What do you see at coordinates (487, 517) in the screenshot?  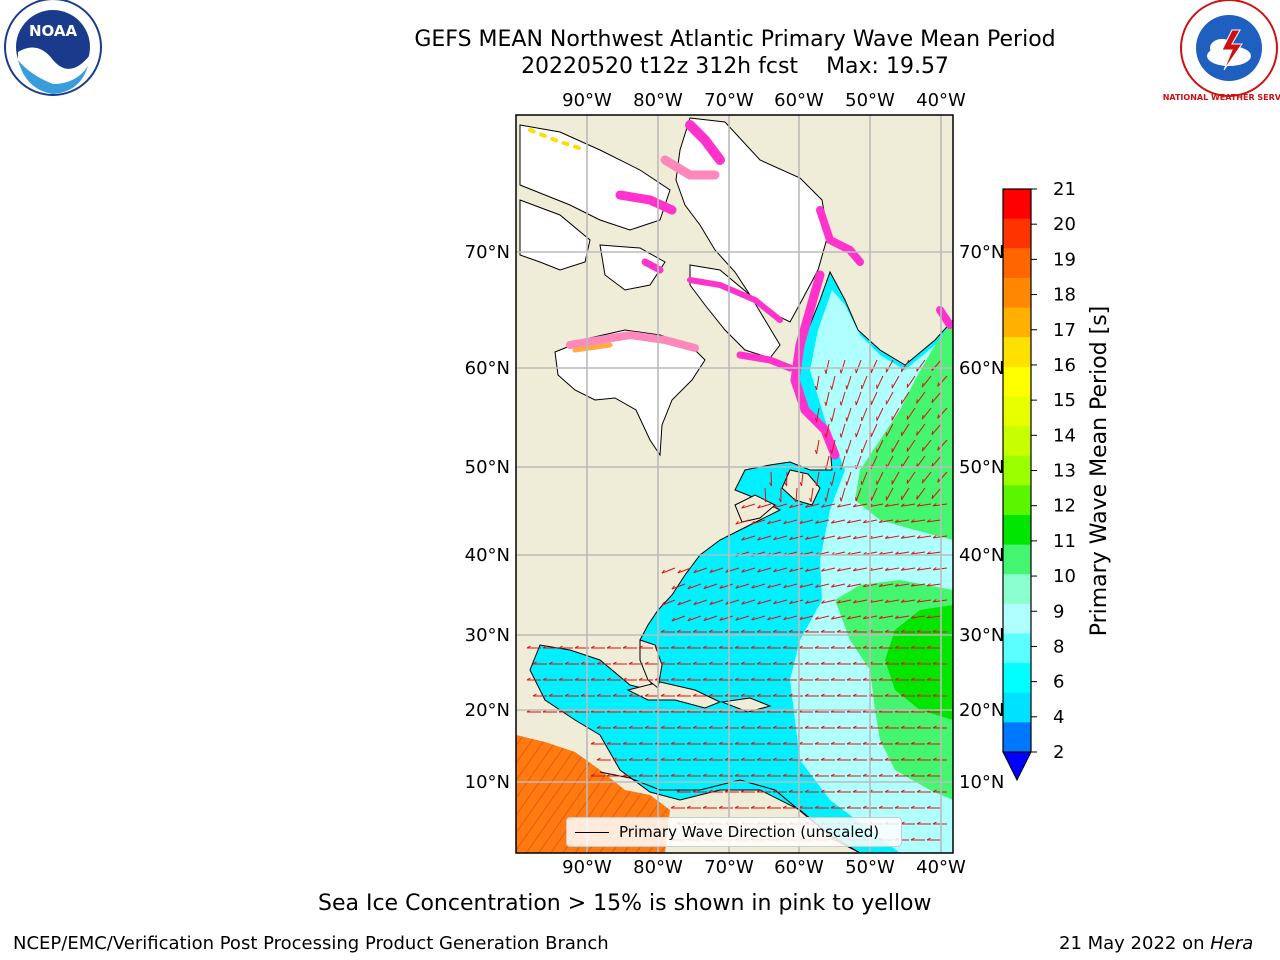 I see `latitude-labels-left: 70°N 60°N 50°N 40°N 30°N 20°N 10°N` at bounding box center [487, 517].